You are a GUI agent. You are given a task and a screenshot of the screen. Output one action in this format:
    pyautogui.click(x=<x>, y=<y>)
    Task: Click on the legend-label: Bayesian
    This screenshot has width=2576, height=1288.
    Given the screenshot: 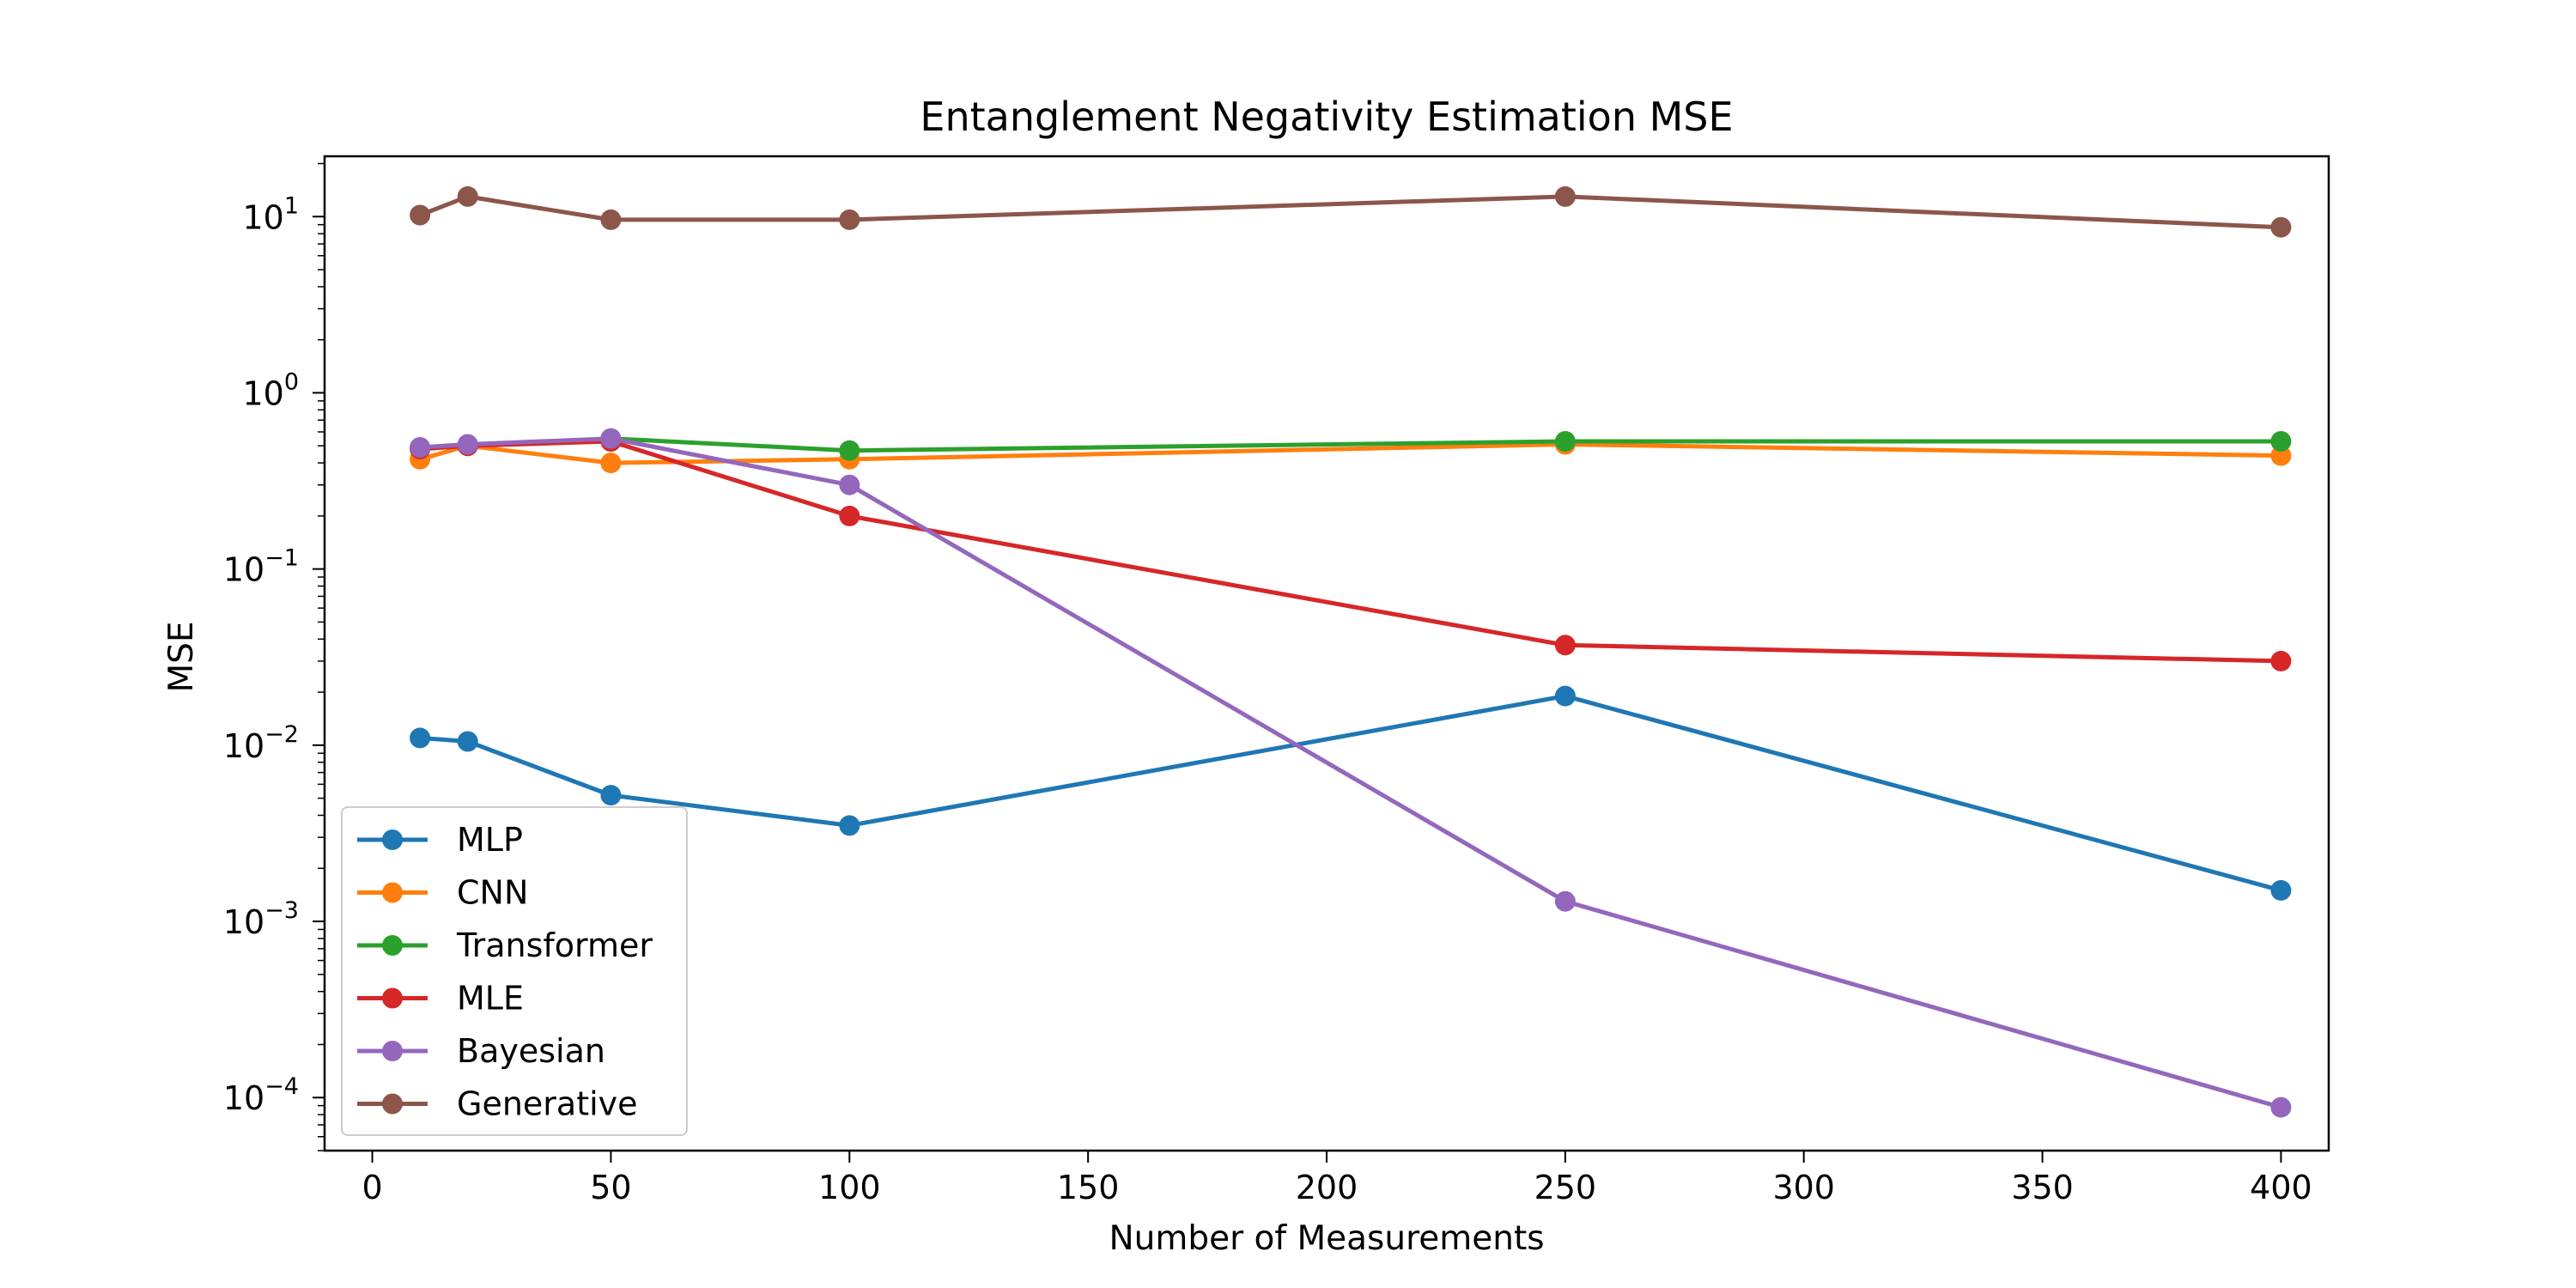 What is the action you would take?
    pyautogui.click(x=531, y=1051)
    